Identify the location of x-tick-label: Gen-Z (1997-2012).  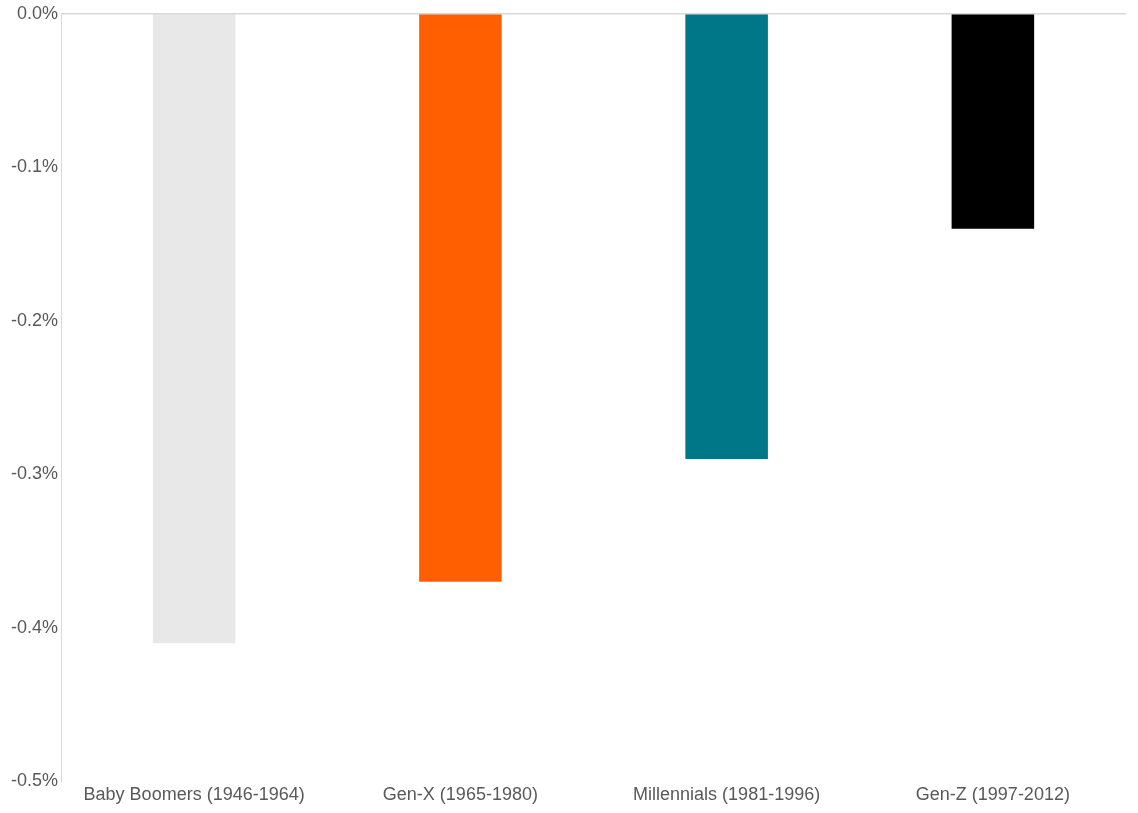
(992, 794).